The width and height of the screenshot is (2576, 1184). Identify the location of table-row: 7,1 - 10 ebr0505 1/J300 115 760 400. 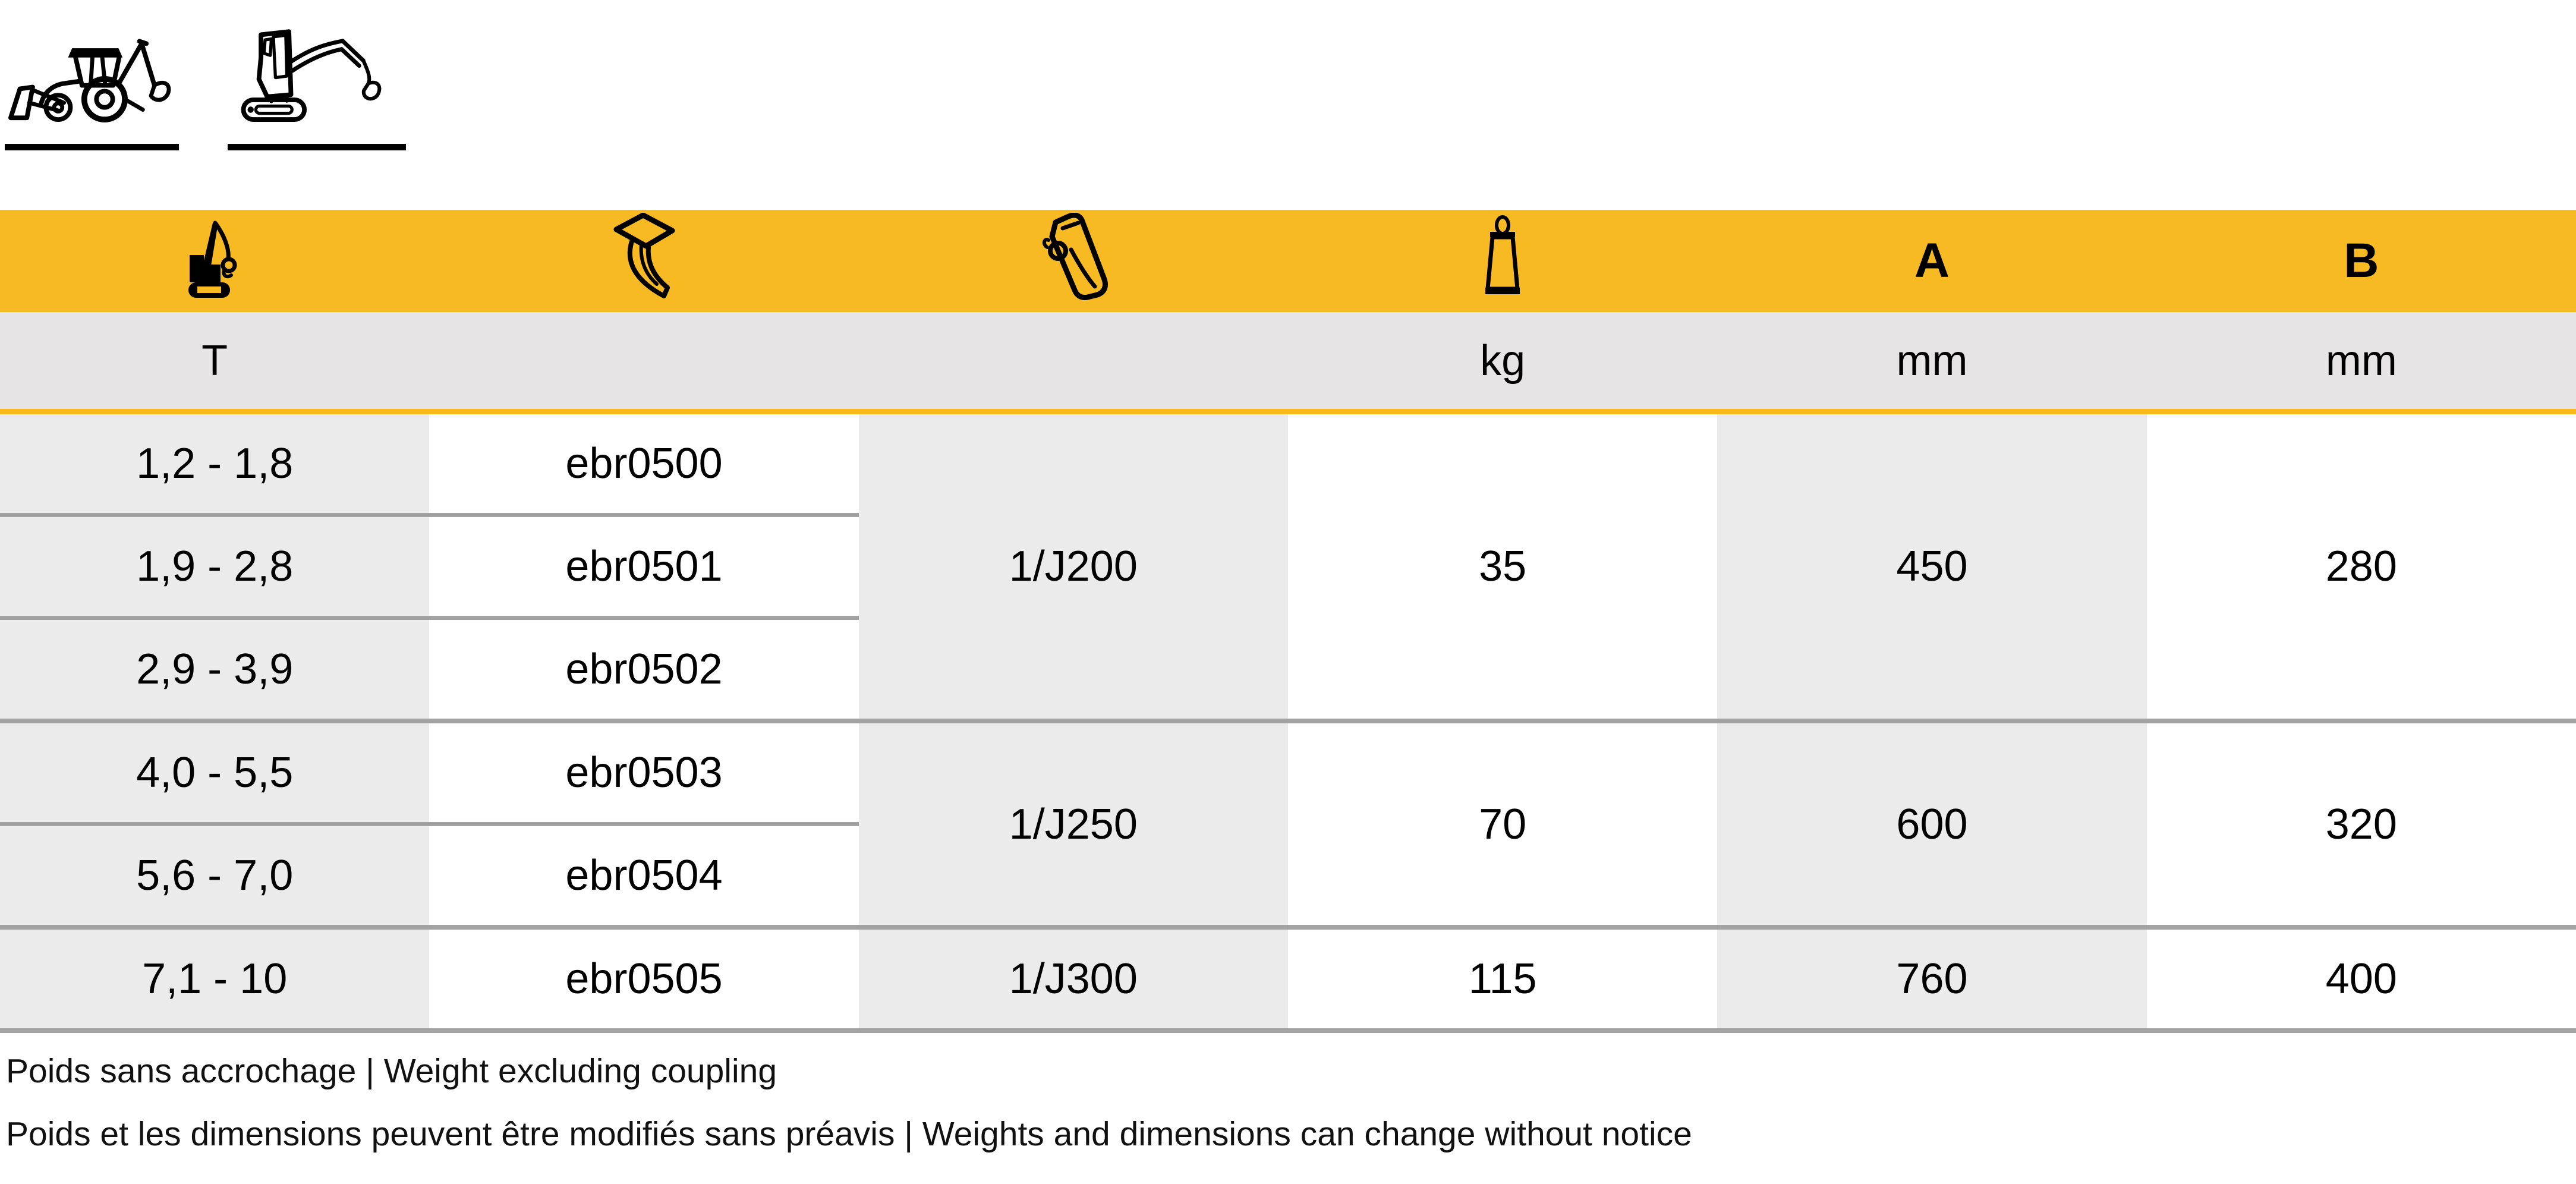
(1288, 980).